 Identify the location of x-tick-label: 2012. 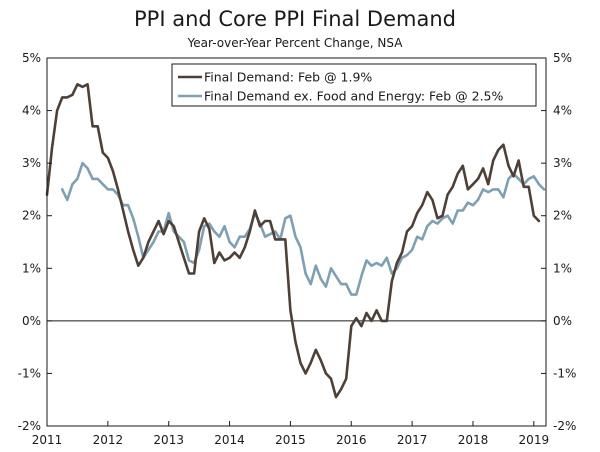
(108, 440).